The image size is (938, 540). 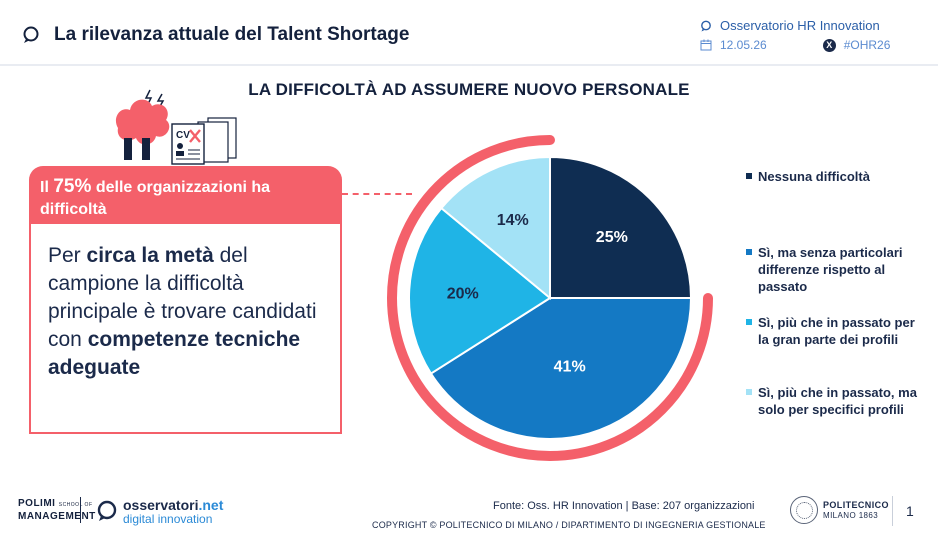 What do you see at coordinates (377, 194) in the screenshot?
I see `callout-connector` at bounding box center [377, 194].